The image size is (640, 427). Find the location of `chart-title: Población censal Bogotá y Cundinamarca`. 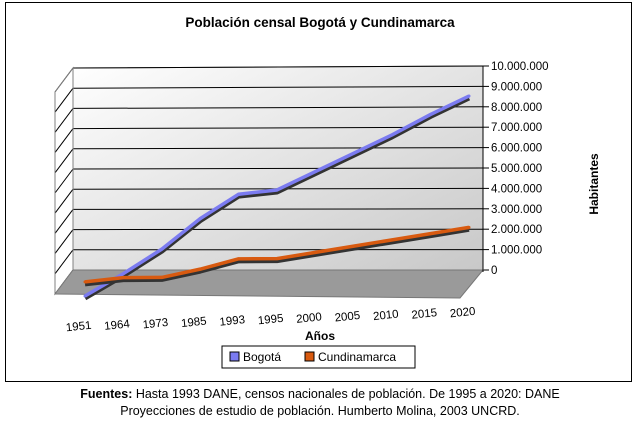

chart-title: Población censal Bogotá y Cundinamarca is located at coordinates (320, 22).